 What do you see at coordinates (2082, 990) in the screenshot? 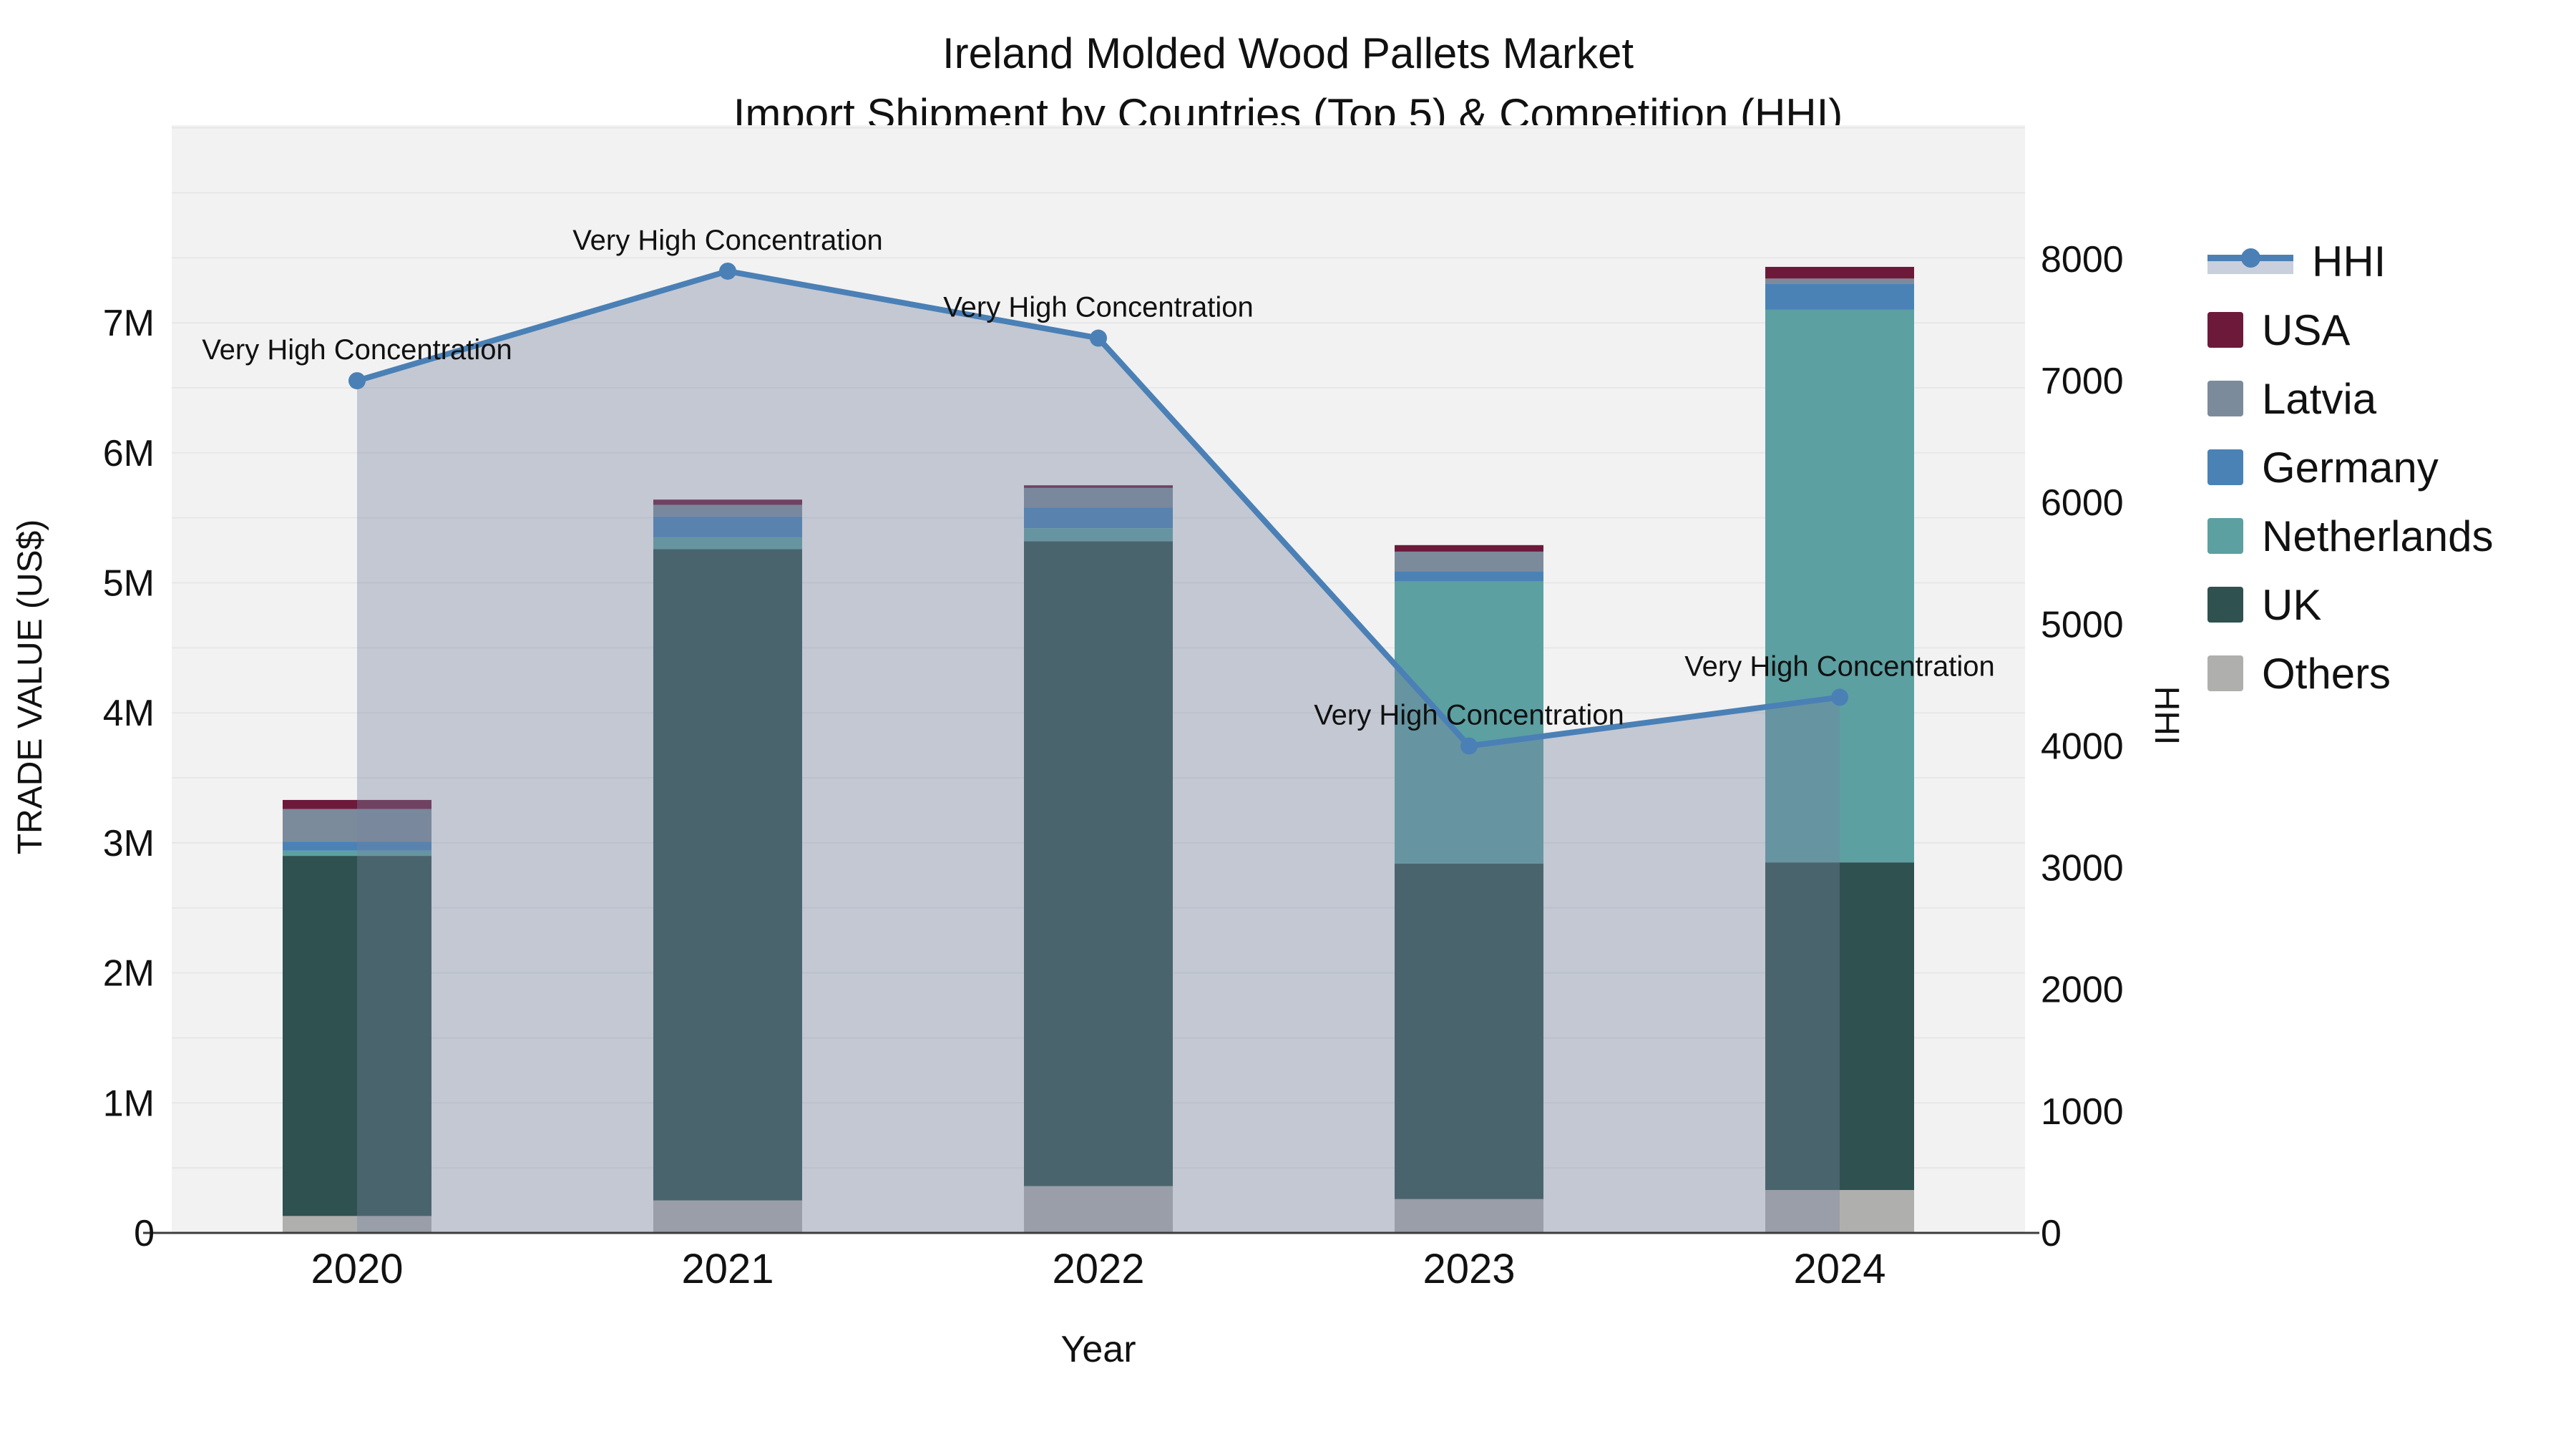
I see `y-right-tick-2000: 2000` at bounding box center [2082, 990].